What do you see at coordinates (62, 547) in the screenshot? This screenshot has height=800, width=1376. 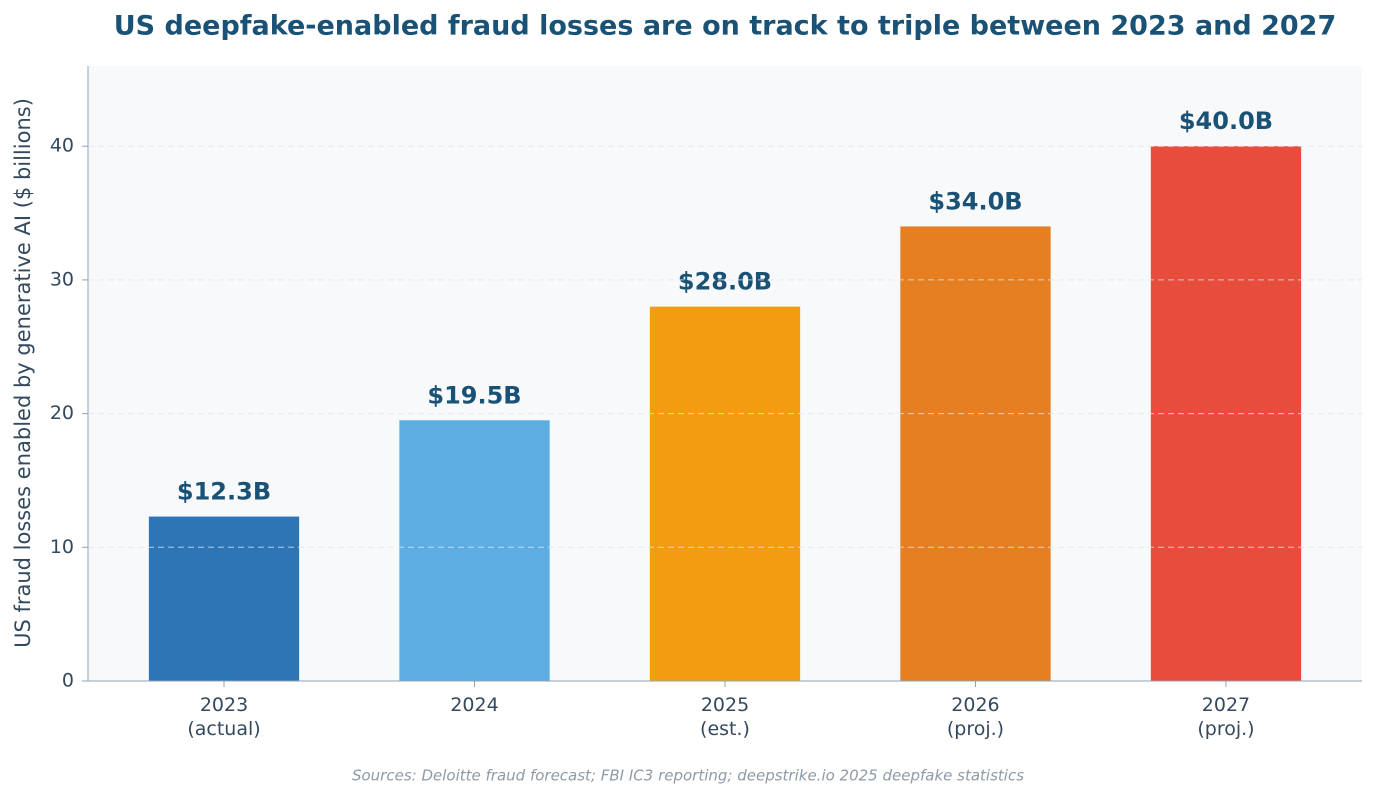 I see `y-tick-label: 10` at bounding box center [62, 547].